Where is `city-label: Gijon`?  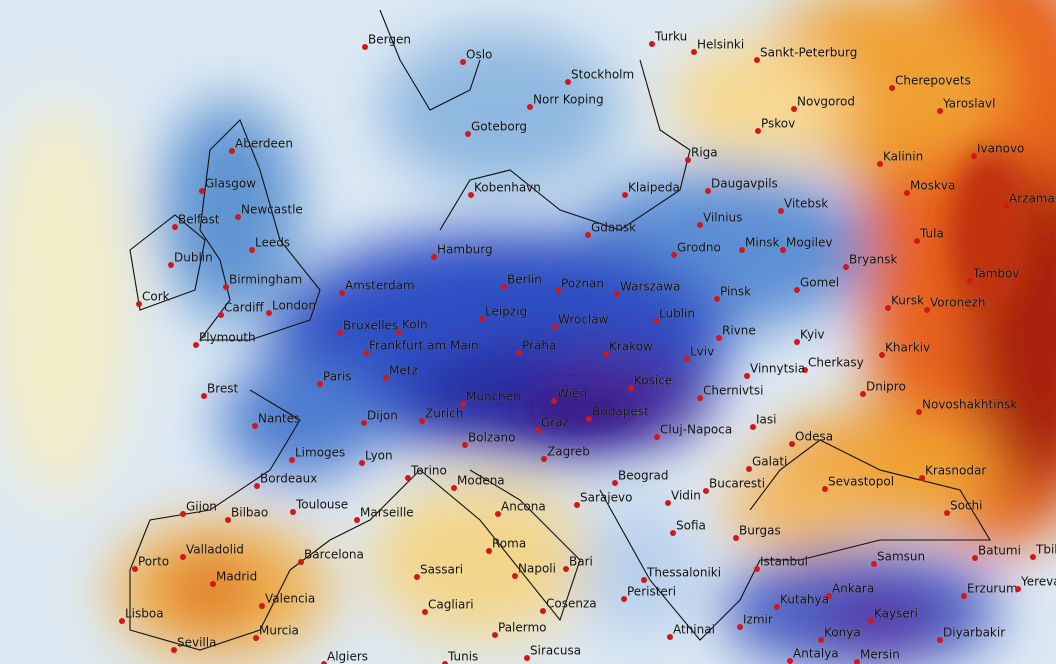
city-label: Gijon is located at coordinates (201, 507).